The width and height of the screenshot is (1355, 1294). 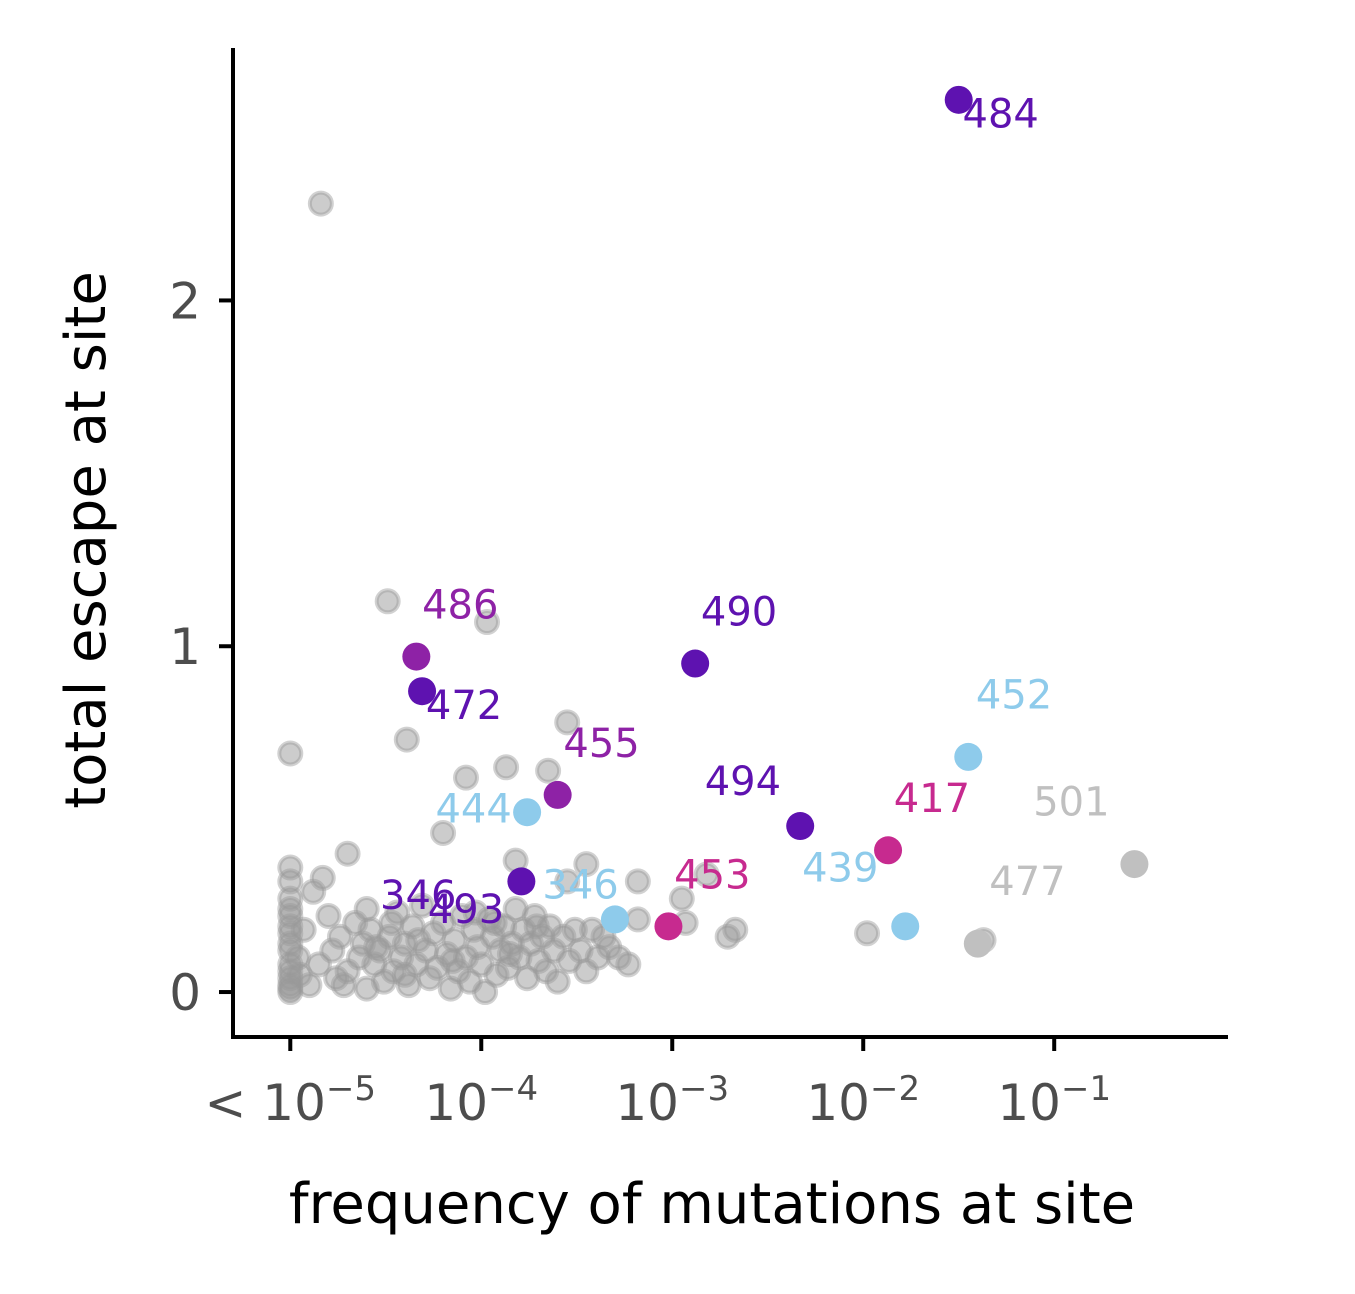 What do you see at coordinates (1014, 695) in the screenshot?
I see `site-label-452: 452` at bounding box center [1014, 695].